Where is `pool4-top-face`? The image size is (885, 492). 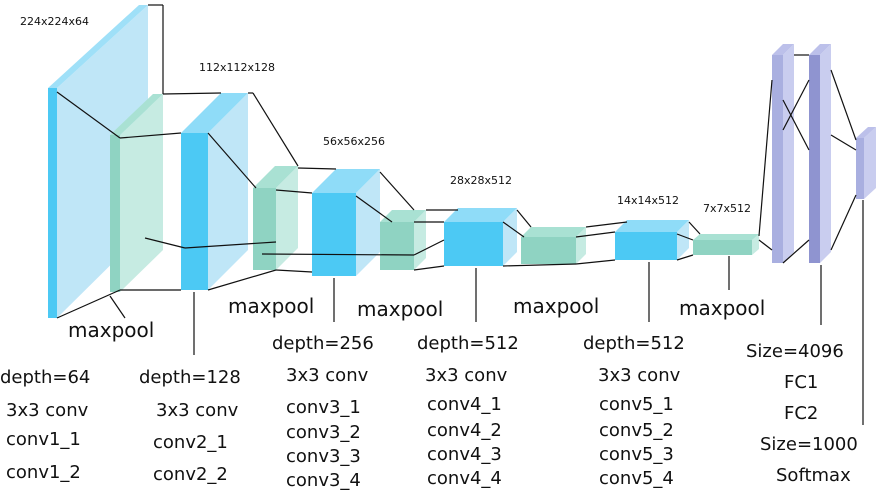
pool4-top-face is located at coordinates (553, 232).